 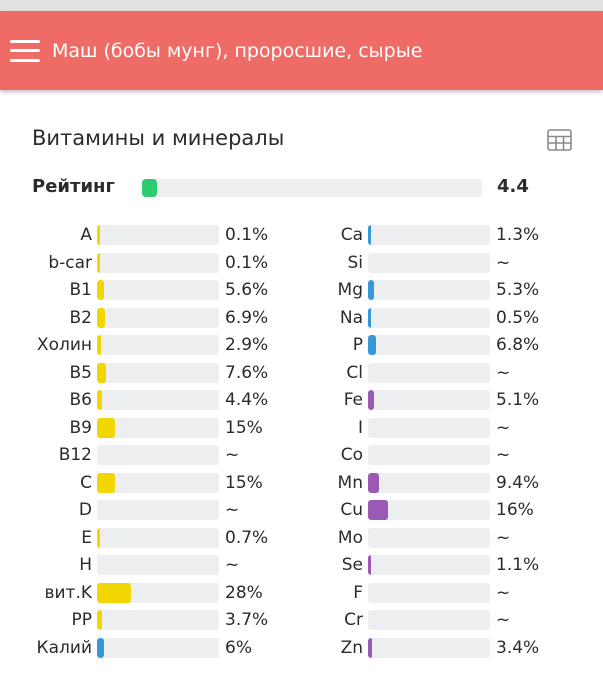 I want to click on mineral-row: Mo ~, so click(x=301, y=538).